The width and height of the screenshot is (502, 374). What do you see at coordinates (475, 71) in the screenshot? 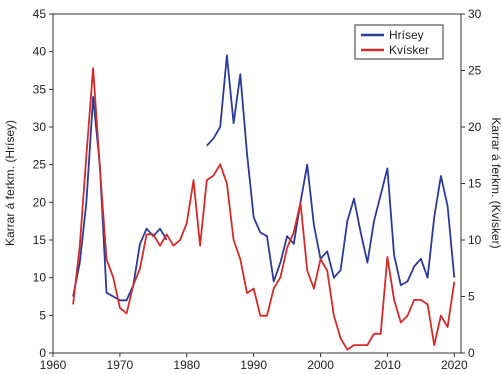
I see `y-right-tick-label: 25` at bounding box center [475, 71].